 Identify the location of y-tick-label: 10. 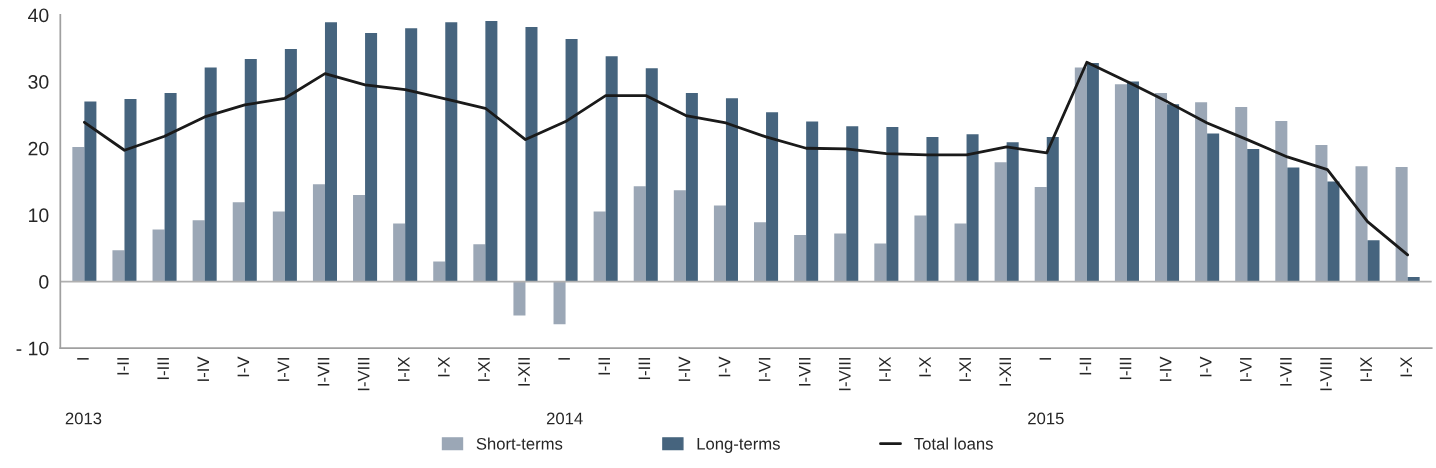
(39, 215).